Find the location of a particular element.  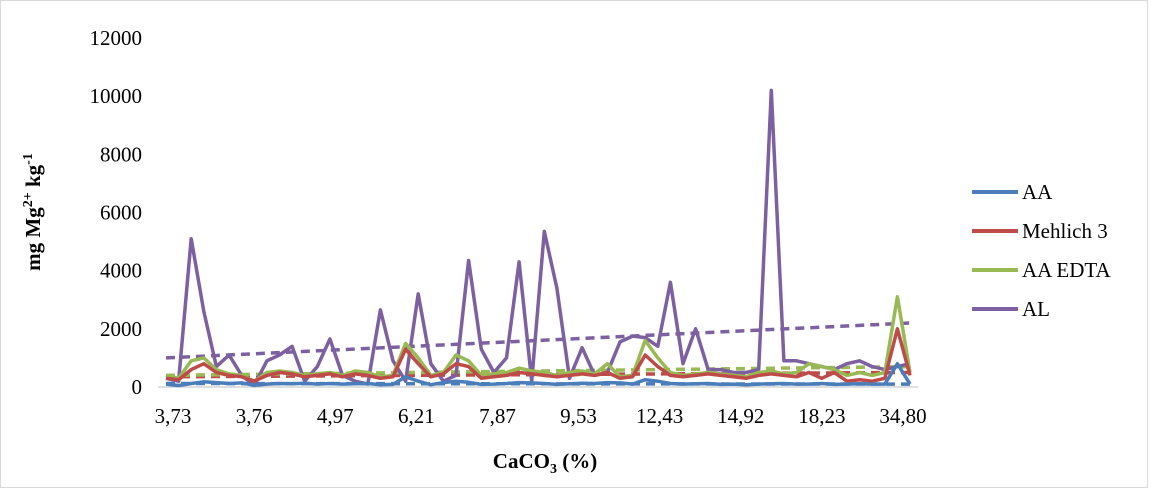

x-tick-label: 14,92 is located at coordinates (740, 416).